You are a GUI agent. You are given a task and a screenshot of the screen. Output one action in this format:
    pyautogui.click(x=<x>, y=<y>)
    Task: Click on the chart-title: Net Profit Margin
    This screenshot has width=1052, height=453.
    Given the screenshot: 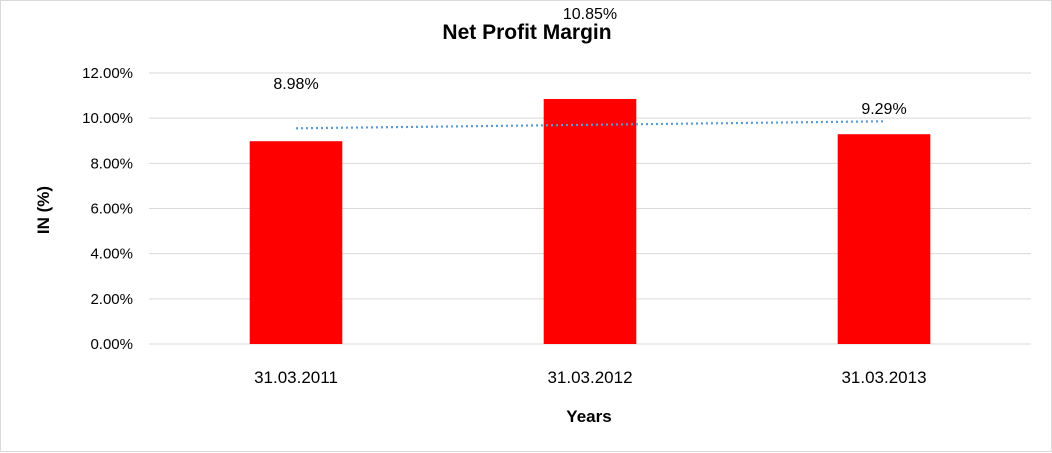 What is the action you would take?
    pyautogui.click(x=526, y=32)
    